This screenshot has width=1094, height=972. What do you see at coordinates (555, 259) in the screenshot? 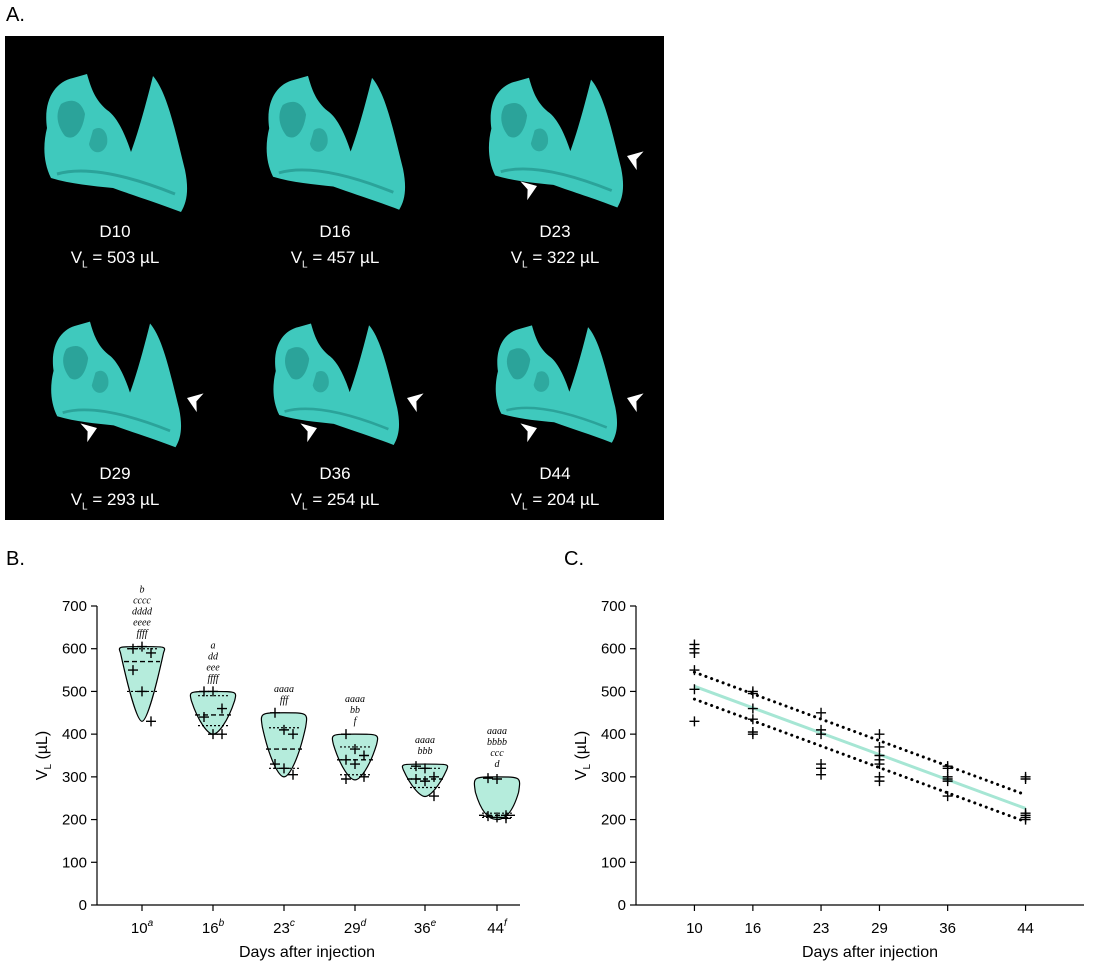
I see `volume-label: VL = 322 µL` at bounding box center [555, 259].